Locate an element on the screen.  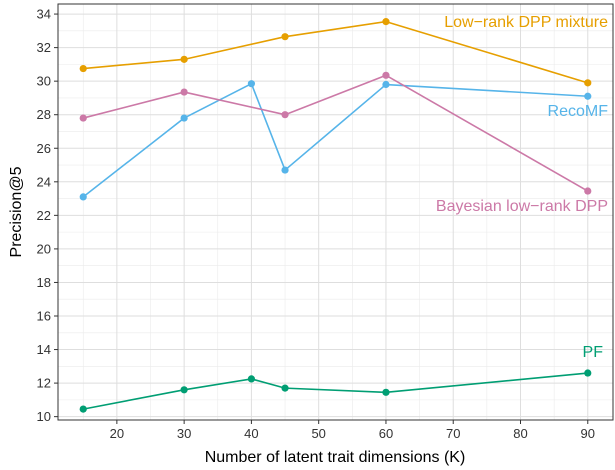
y-tick-label: 12 is located at coordinates (44, 383).